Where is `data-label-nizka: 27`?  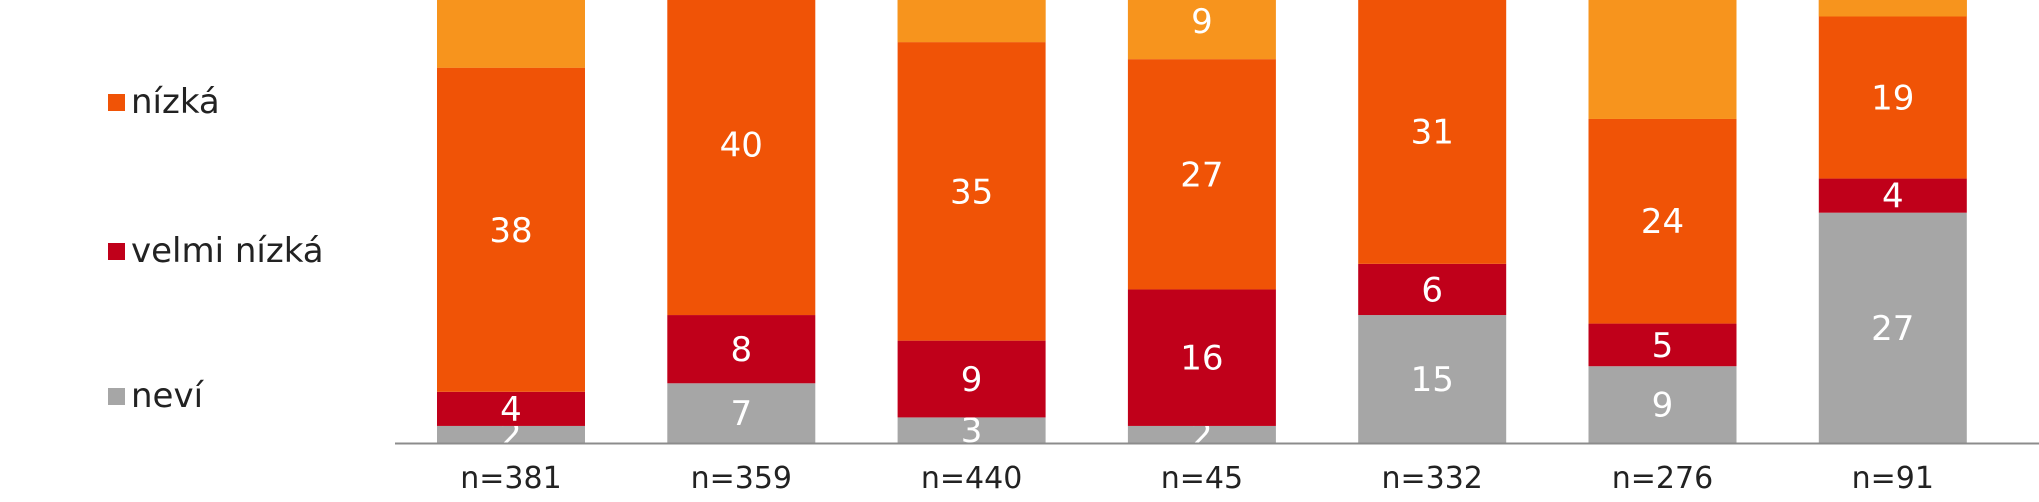
data-label-nizka: 27 is located at coordinates (1201, 175).